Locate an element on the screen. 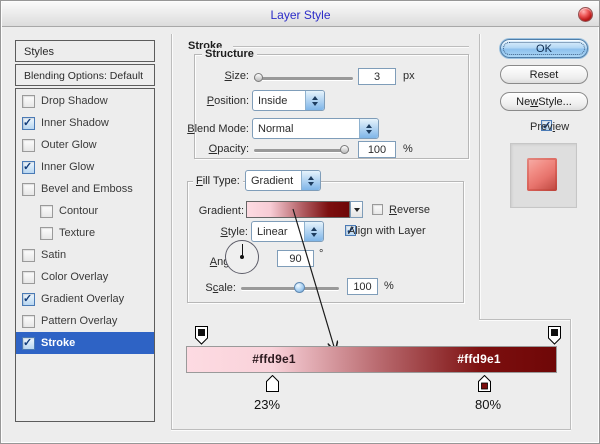 This screenshot has width=600, height=444. preview-label: Preview is located at coordinates (550, 127).